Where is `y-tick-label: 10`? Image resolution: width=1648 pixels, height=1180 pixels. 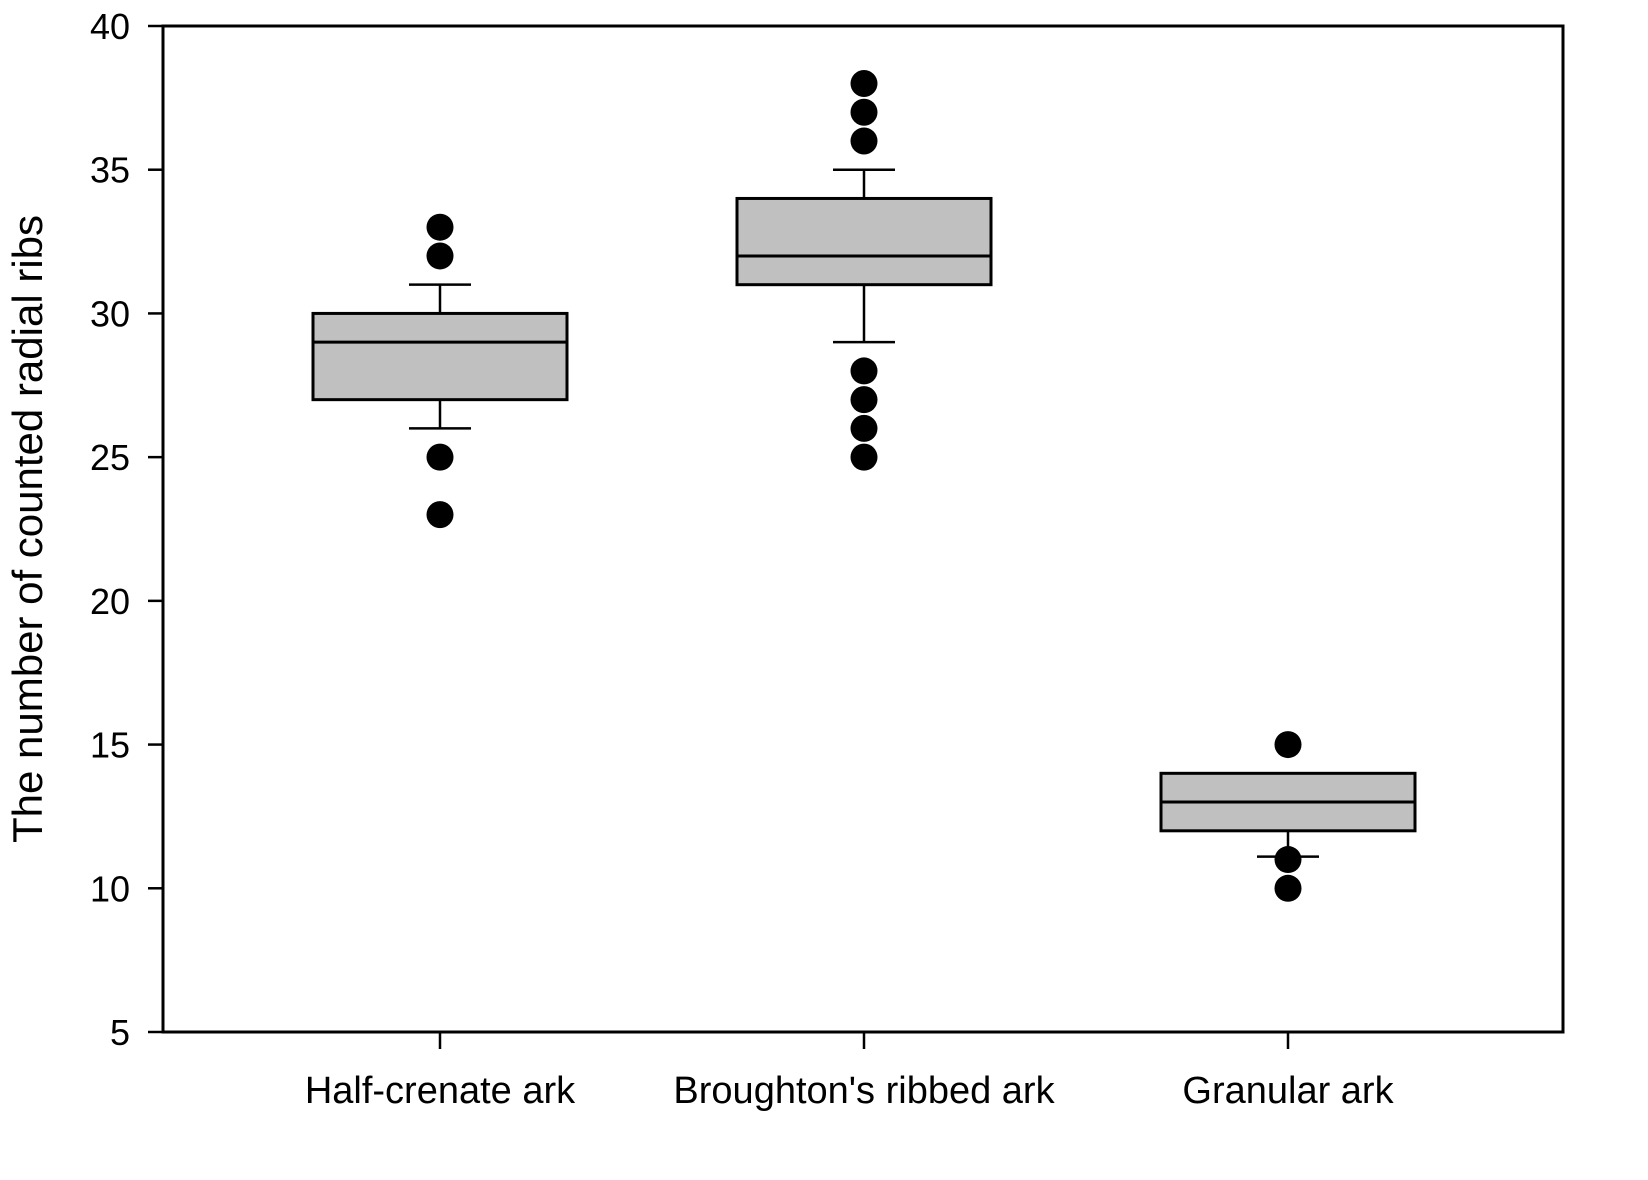 y-tick-label: 10 is located at coordinates (110, 888).